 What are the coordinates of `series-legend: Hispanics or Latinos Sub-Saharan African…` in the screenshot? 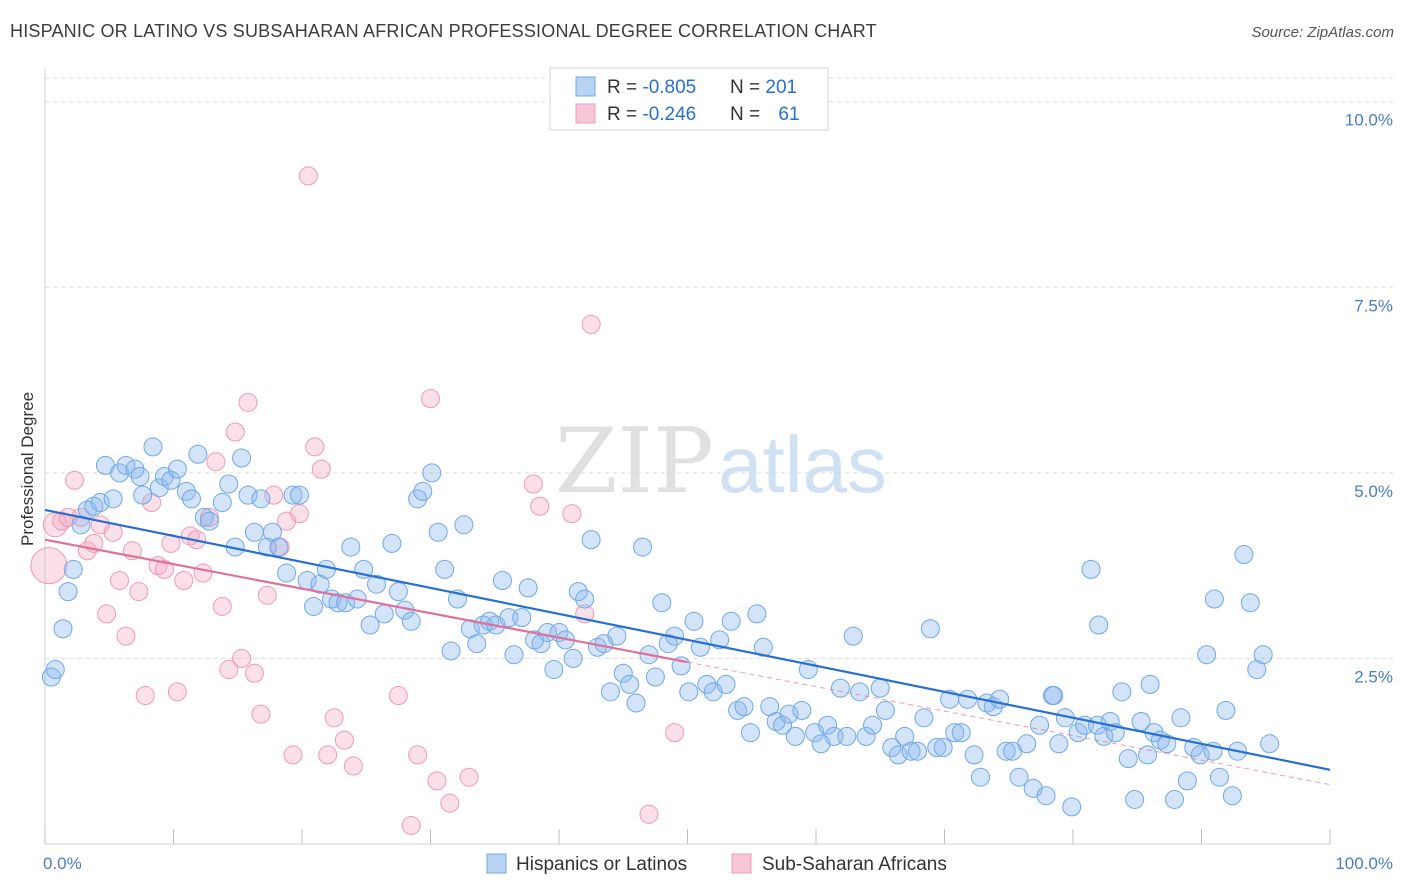 It's located at (716, 864).